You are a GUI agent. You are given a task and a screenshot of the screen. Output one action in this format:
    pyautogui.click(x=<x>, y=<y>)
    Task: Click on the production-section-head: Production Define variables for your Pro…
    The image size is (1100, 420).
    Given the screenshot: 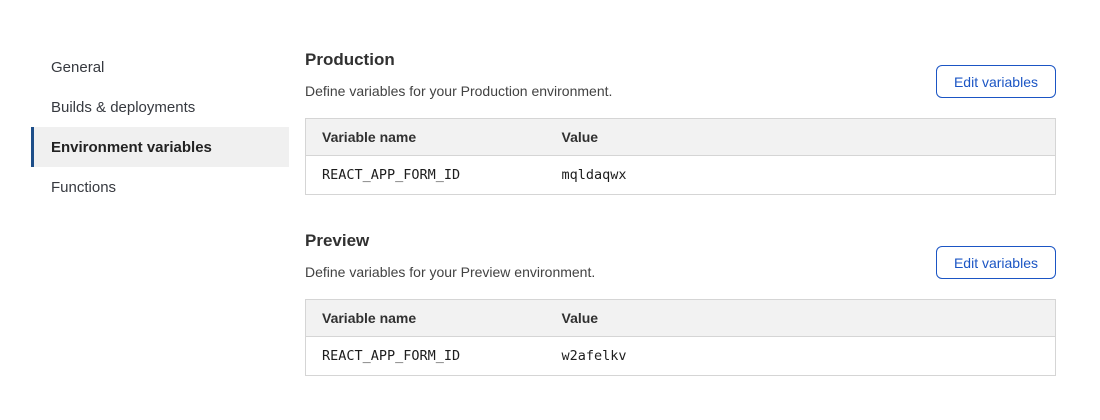 What is the action you would take?
    pyautogui.click(x=680, y=74)
    